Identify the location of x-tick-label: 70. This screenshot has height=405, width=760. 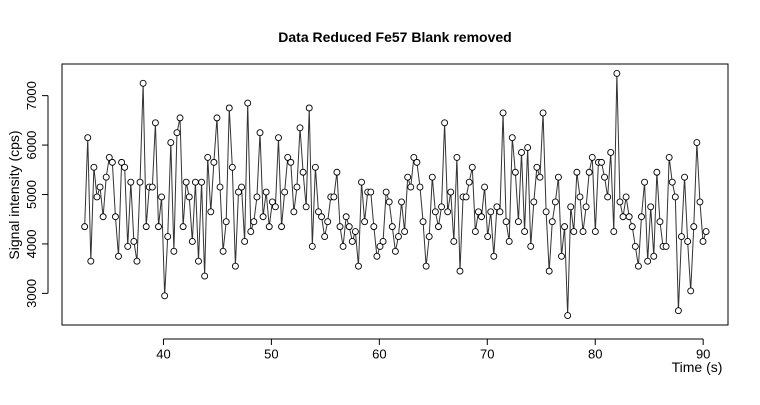
(487, 353).